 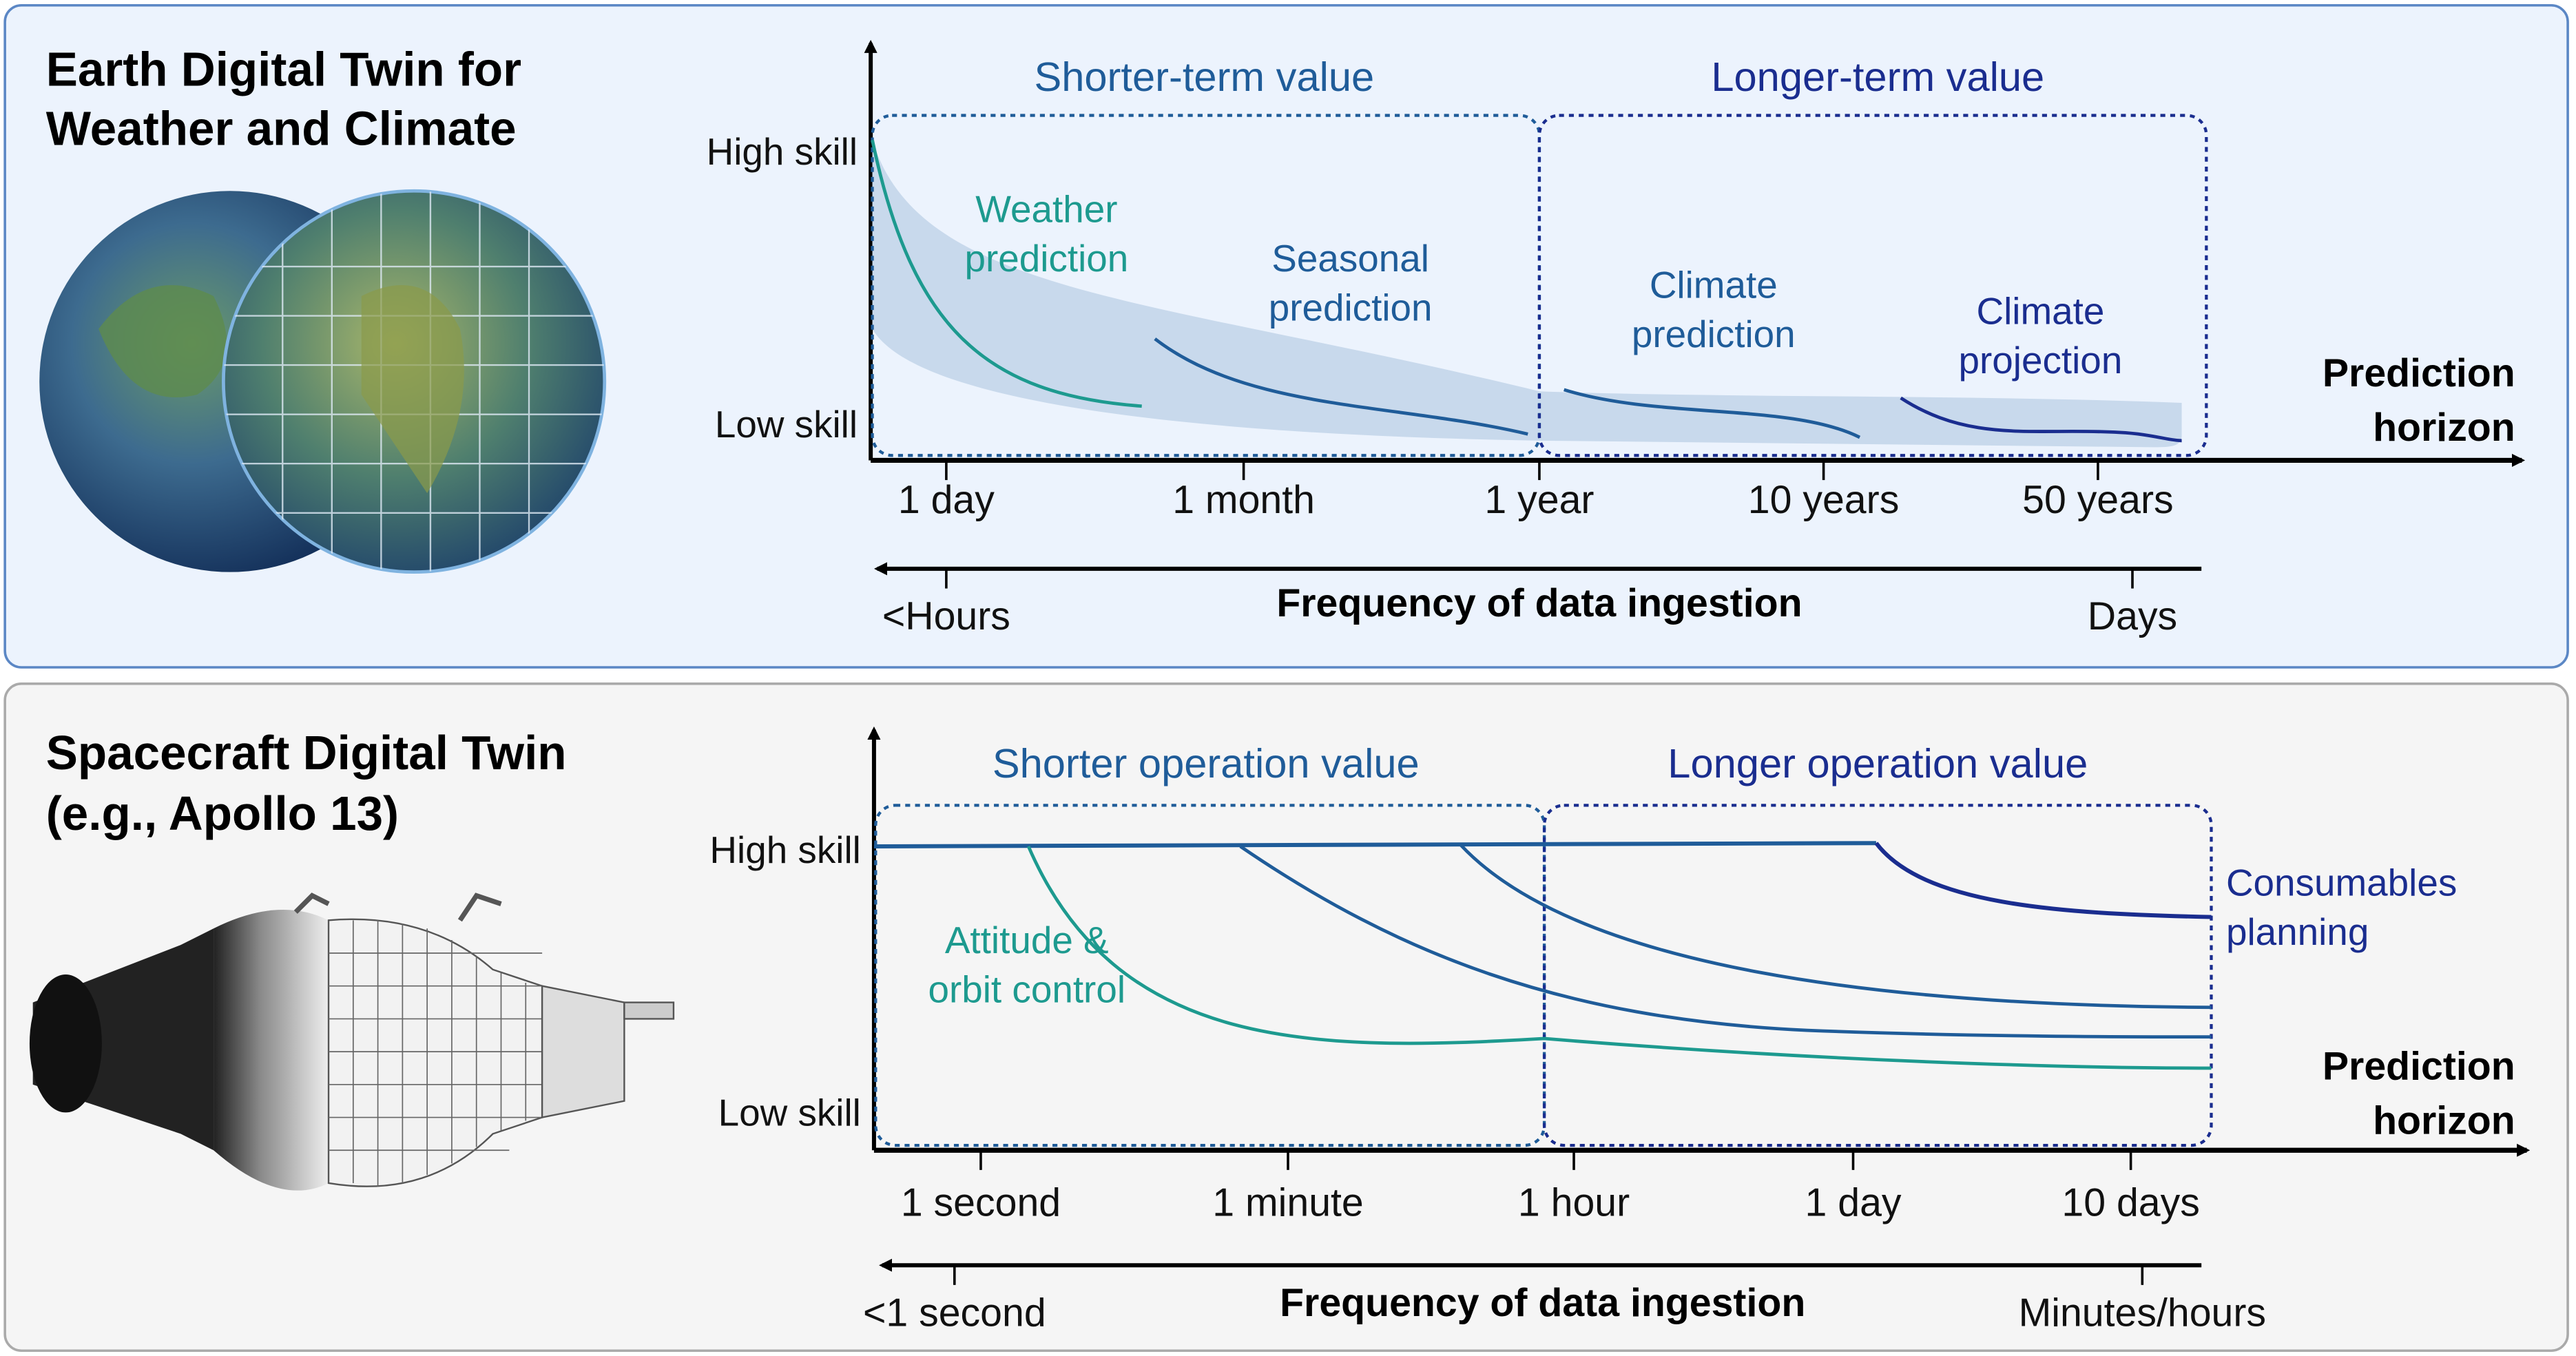 I want to click on spacecraft-freq-title: Frequency of data ingestion, so click(x=1542, y=1303).